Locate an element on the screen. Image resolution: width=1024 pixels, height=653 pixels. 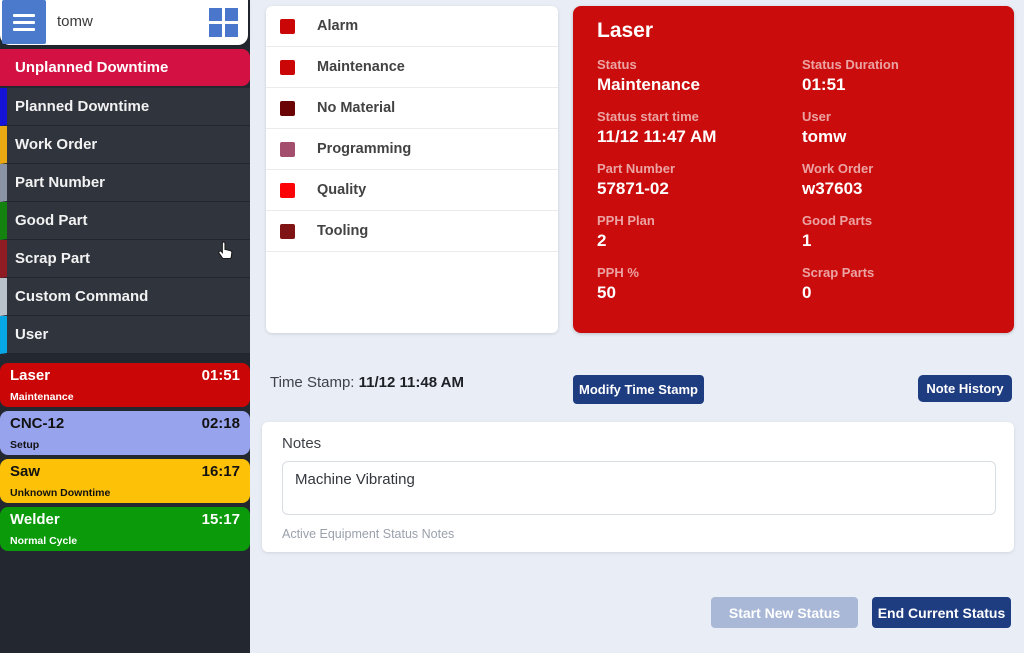
machine-duration: 02:18 is located at coordinates (220, 423).